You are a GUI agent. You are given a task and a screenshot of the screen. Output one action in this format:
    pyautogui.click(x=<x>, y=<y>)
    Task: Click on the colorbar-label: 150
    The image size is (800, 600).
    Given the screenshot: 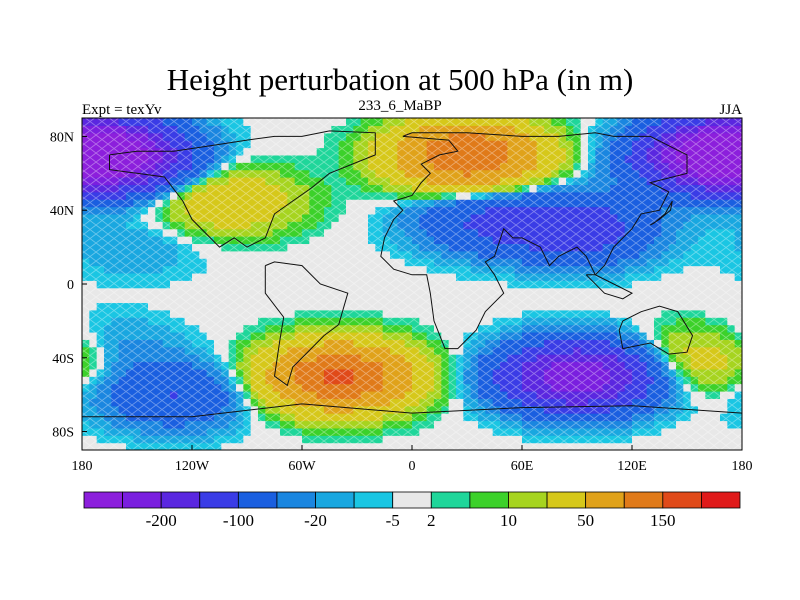 What is the action you would take?
    pyautogui.click(x=663, y=520)
    